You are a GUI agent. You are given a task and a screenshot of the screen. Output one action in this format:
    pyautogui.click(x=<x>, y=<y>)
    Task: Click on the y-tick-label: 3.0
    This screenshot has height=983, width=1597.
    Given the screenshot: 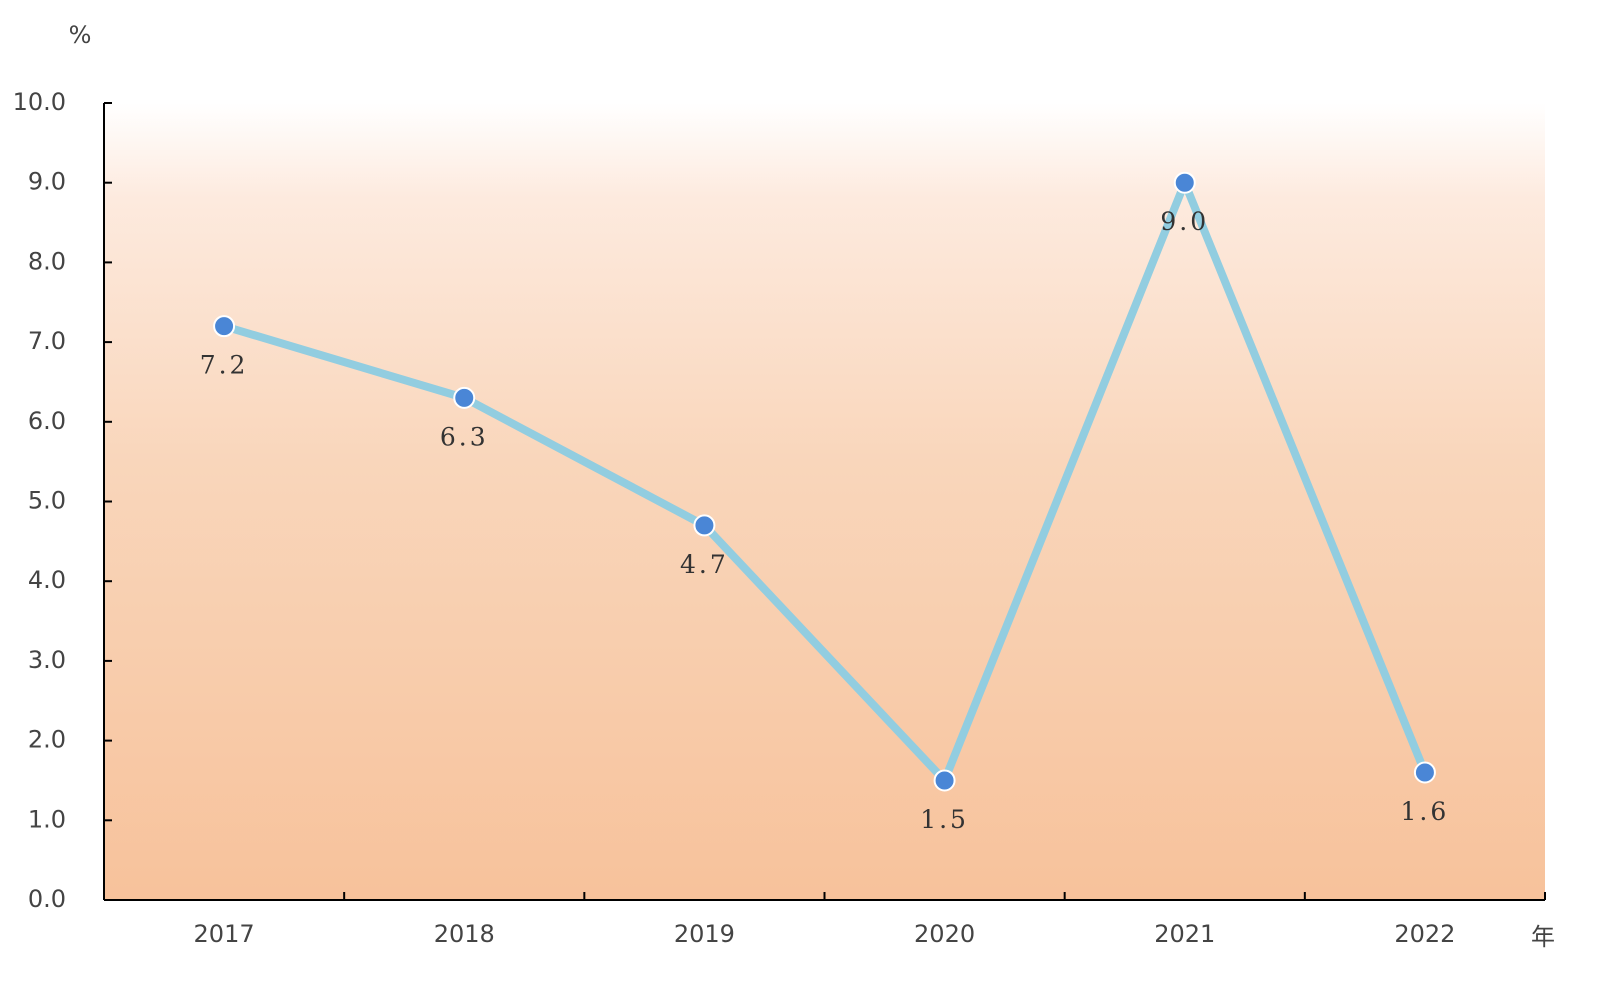 What is the action you would take?
    pyautogui.click(x=47, y=660)
    